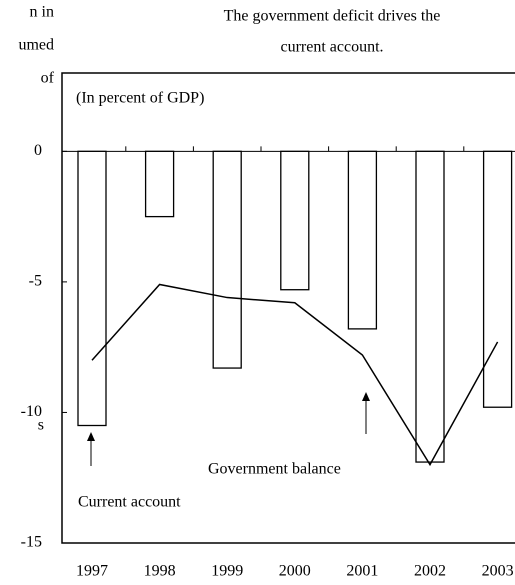  I want to click on y-tick-label: 0, so click(38, 150).